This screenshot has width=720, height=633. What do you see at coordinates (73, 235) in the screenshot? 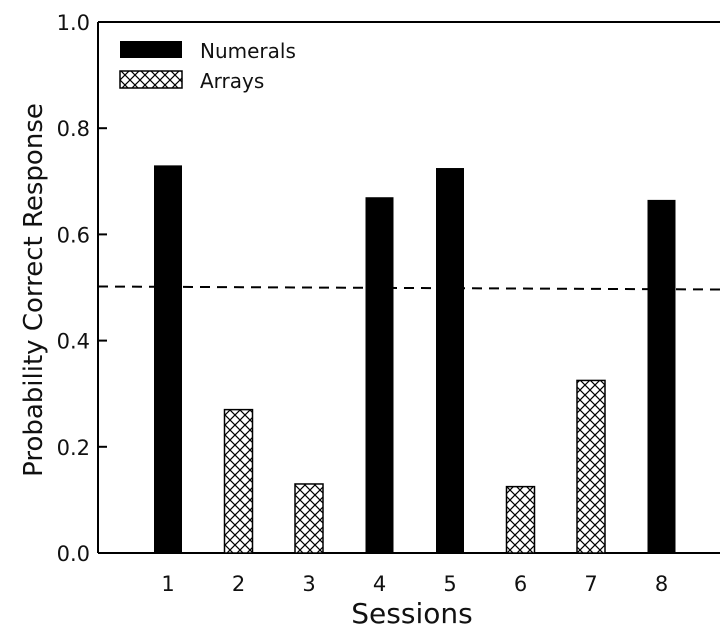
I see `y-tick-label: 0.6` at bounding box center [73, 235].